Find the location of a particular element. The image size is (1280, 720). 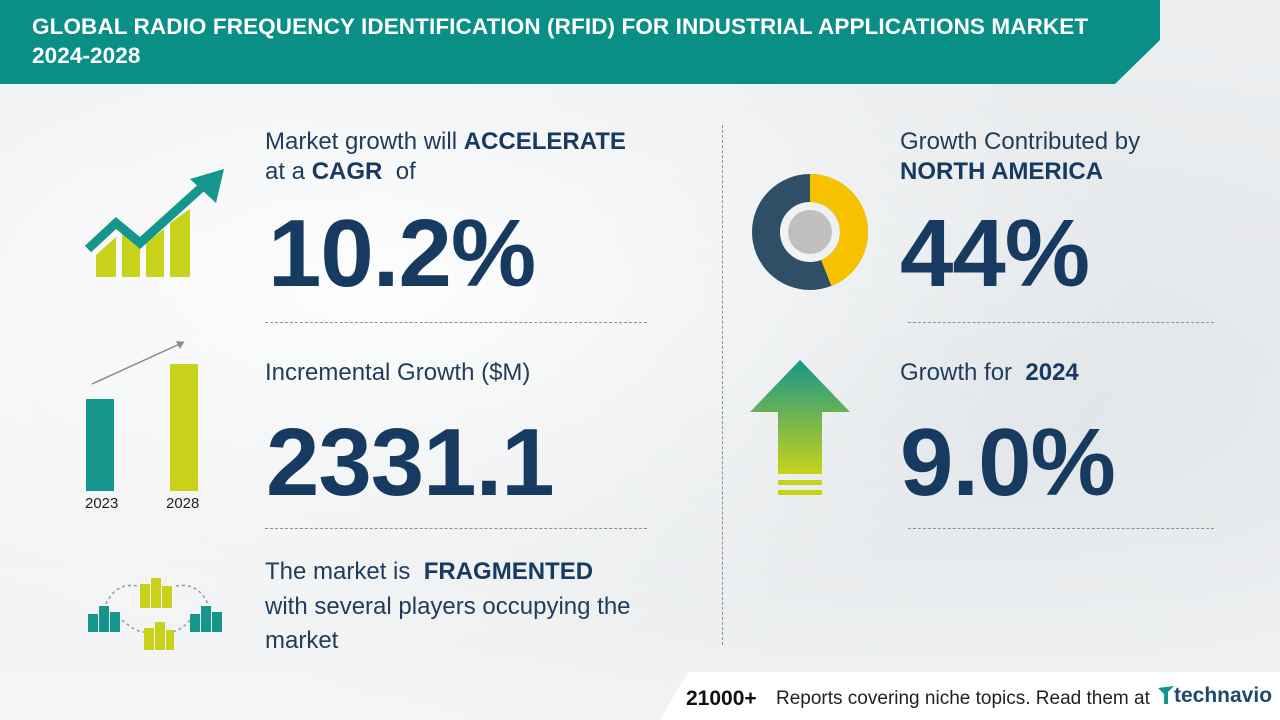

column-divider is located at coordinates (722, 385).